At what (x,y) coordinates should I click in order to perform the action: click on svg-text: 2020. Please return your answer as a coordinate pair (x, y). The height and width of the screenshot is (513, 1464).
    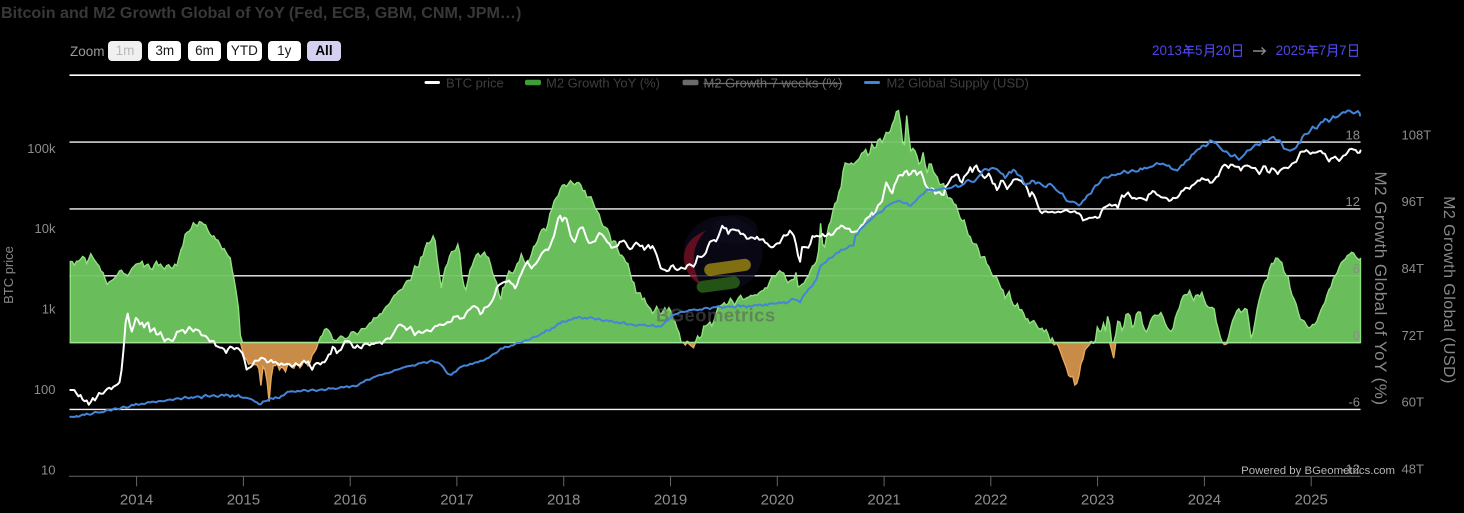
    Looking at the image, I should click on (777, 500).